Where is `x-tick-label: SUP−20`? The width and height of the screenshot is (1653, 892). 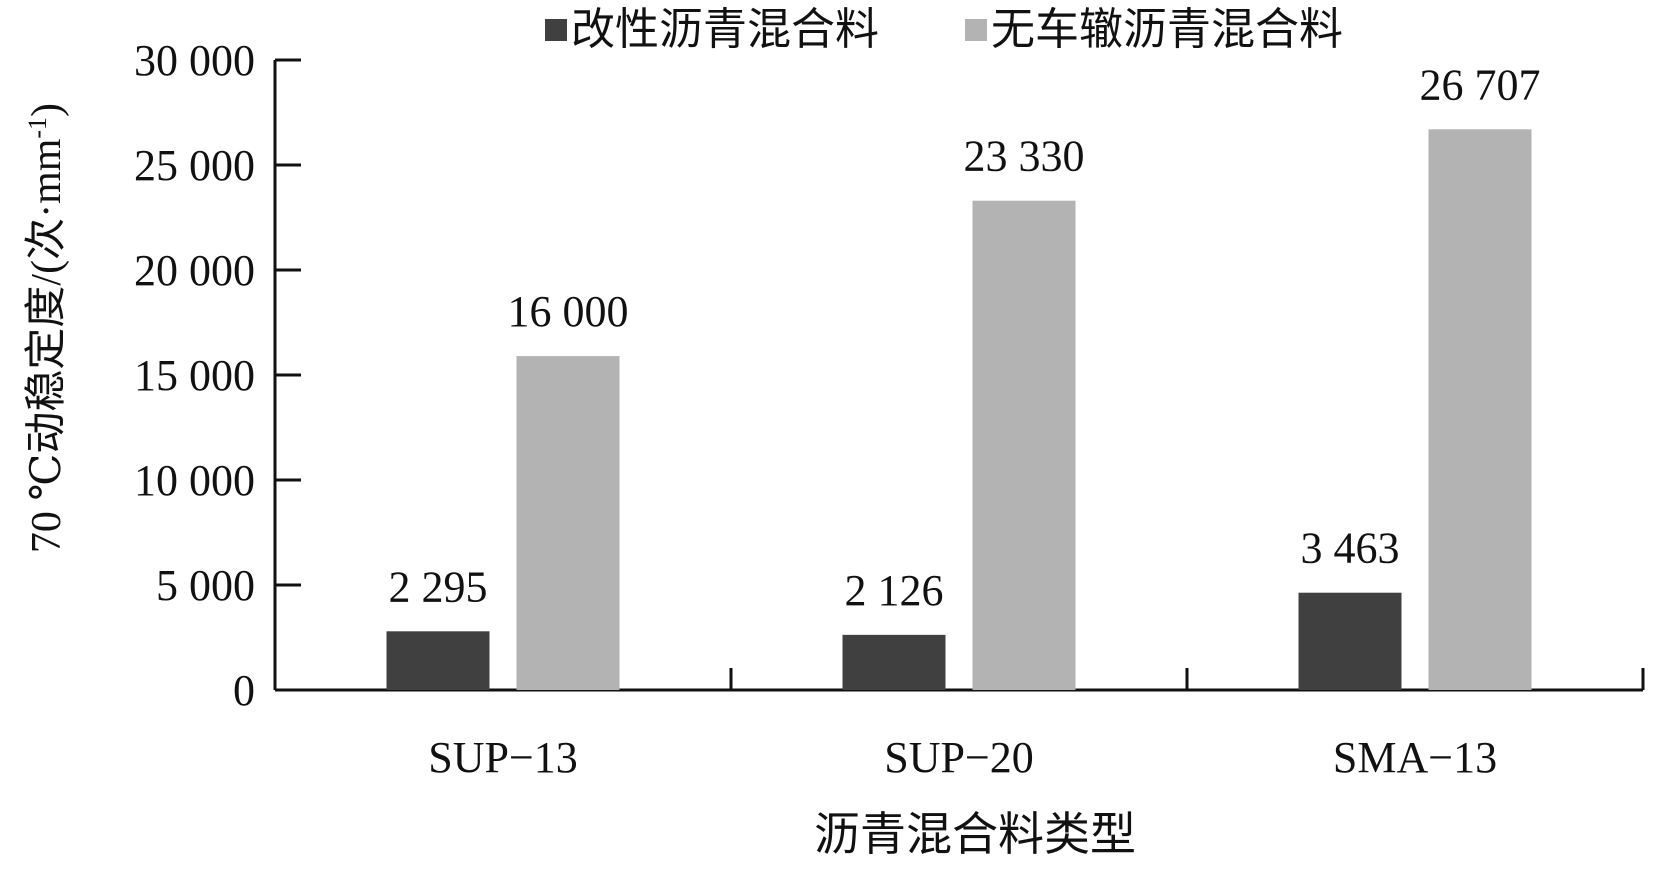 x-tick-label: SUP−20 is located at coordinates (959, 757).